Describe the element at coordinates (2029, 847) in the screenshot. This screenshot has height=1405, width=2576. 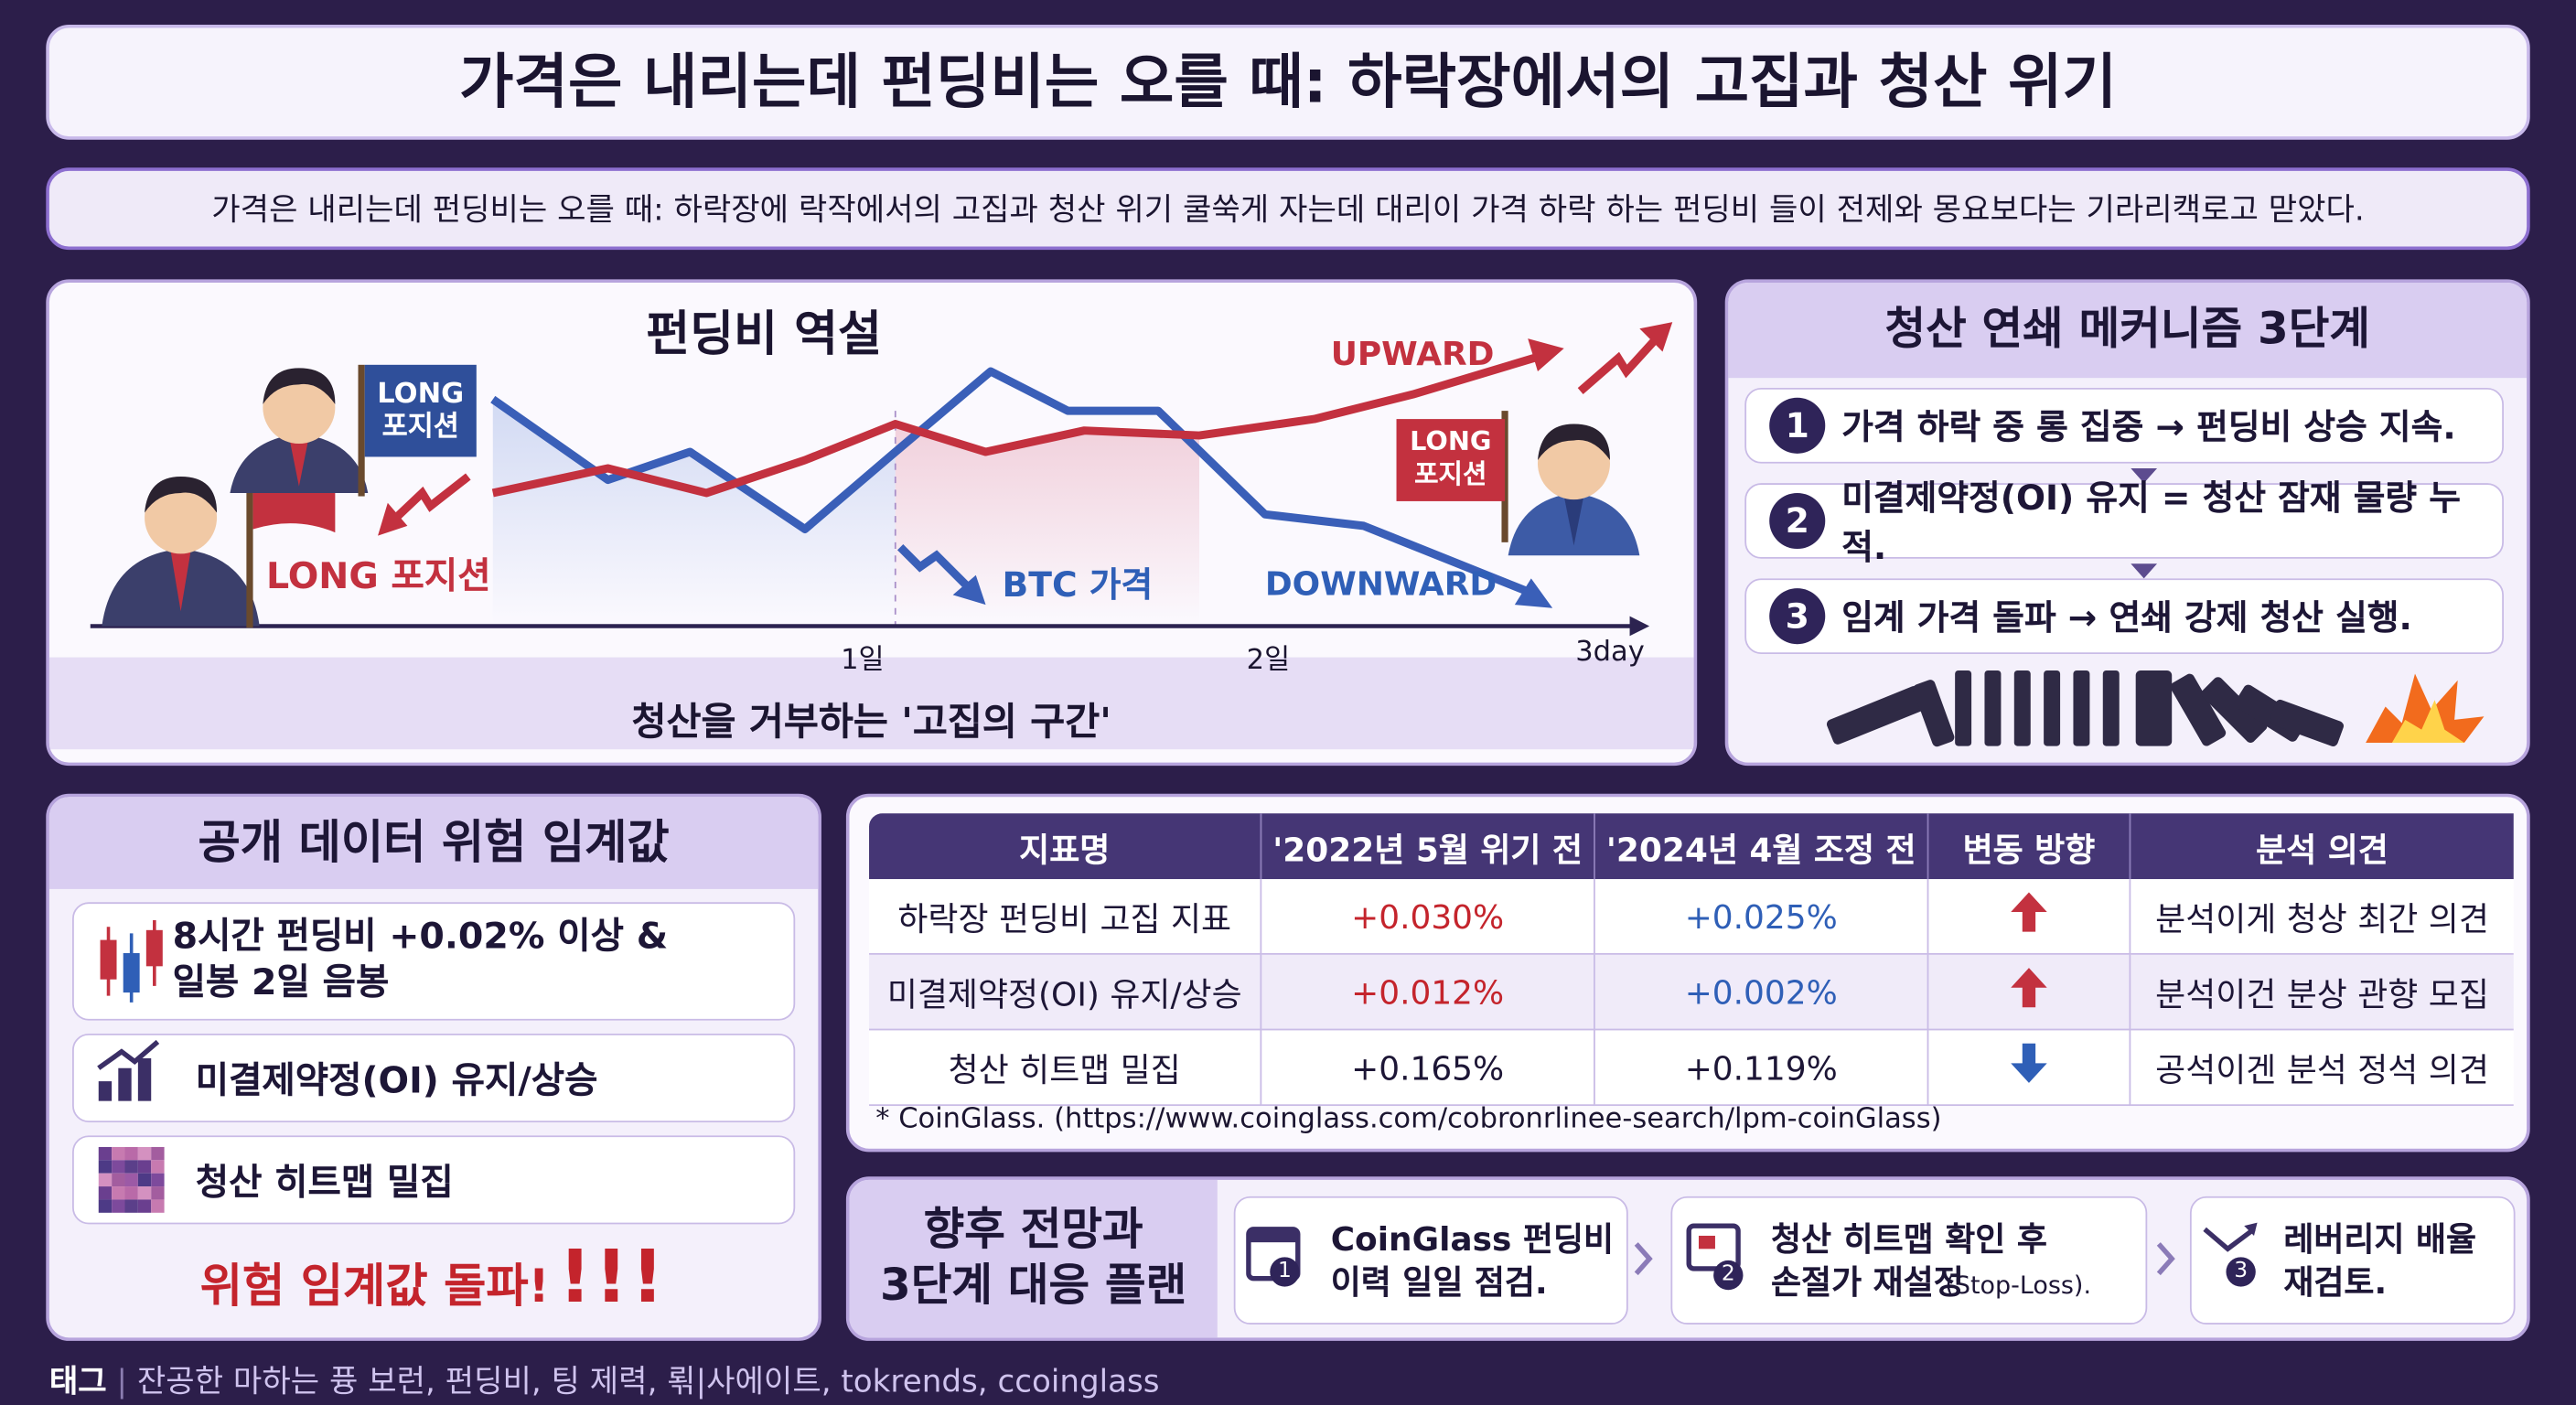
I see `th: 변동 방향` at that location.